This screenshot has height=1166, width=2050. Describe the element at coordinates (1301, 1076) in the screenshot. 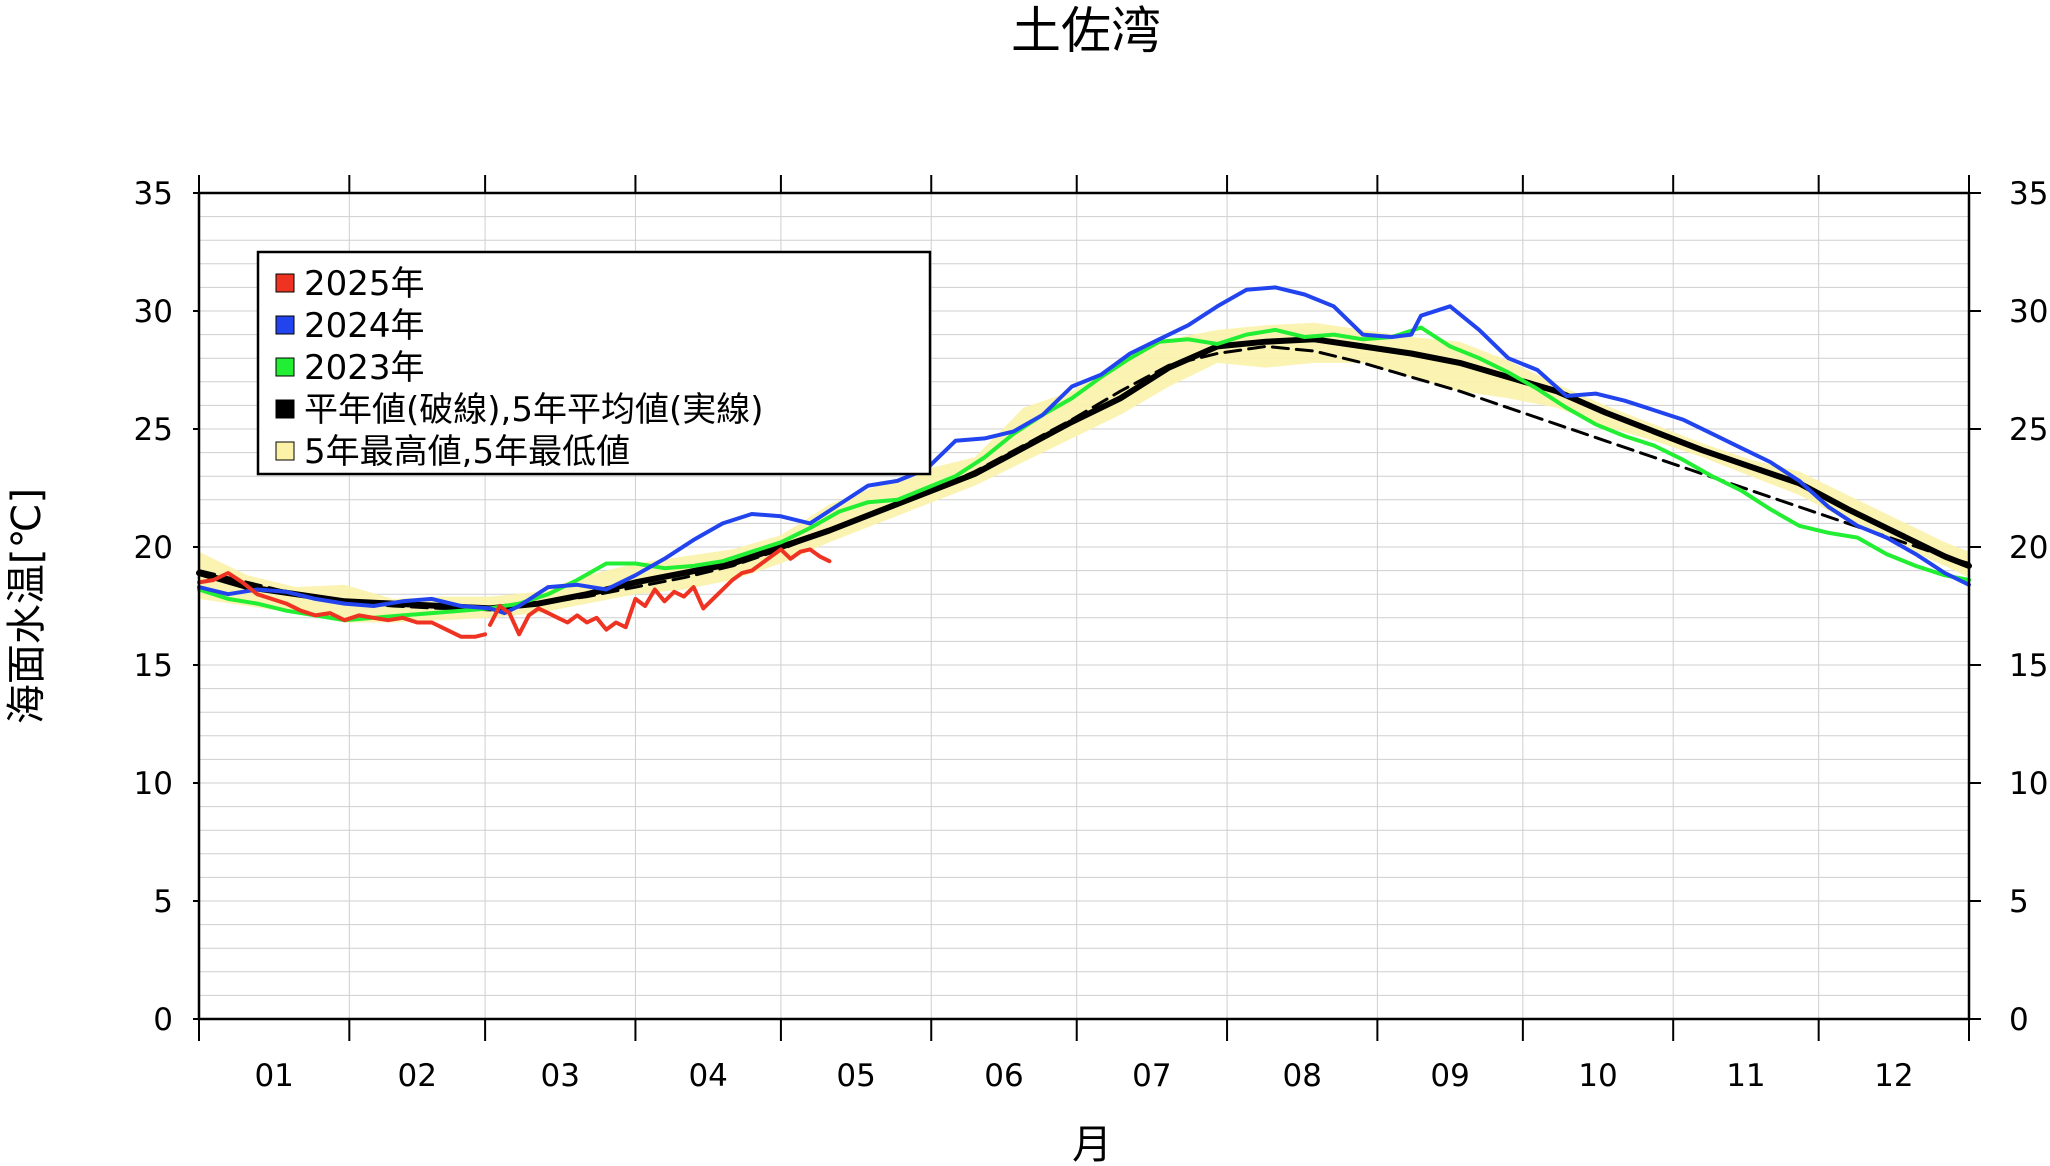

I see `x-tick-label: 08` at that location.